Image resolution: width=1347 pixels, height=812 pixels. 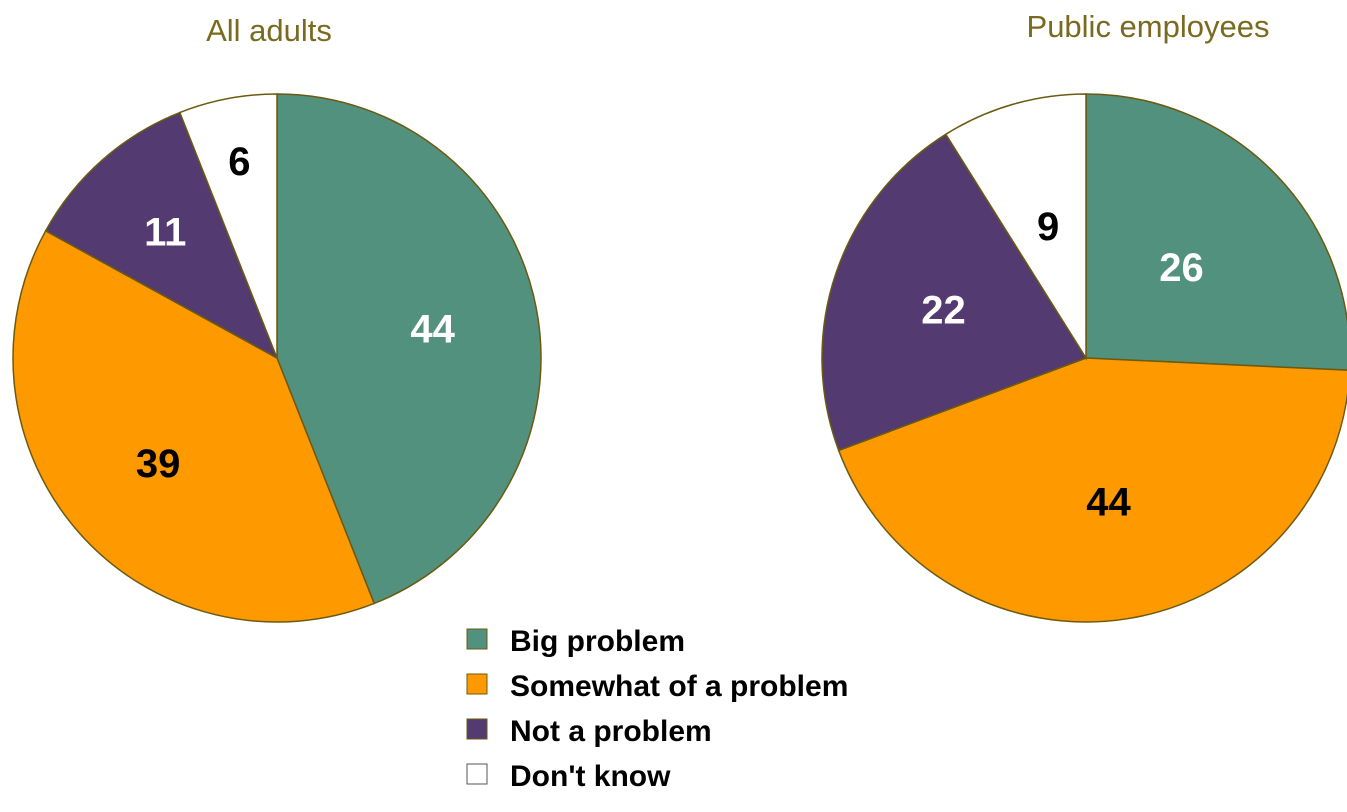 I want to click on slice-label-don-t-know: 6, so click(x=239, y=162).